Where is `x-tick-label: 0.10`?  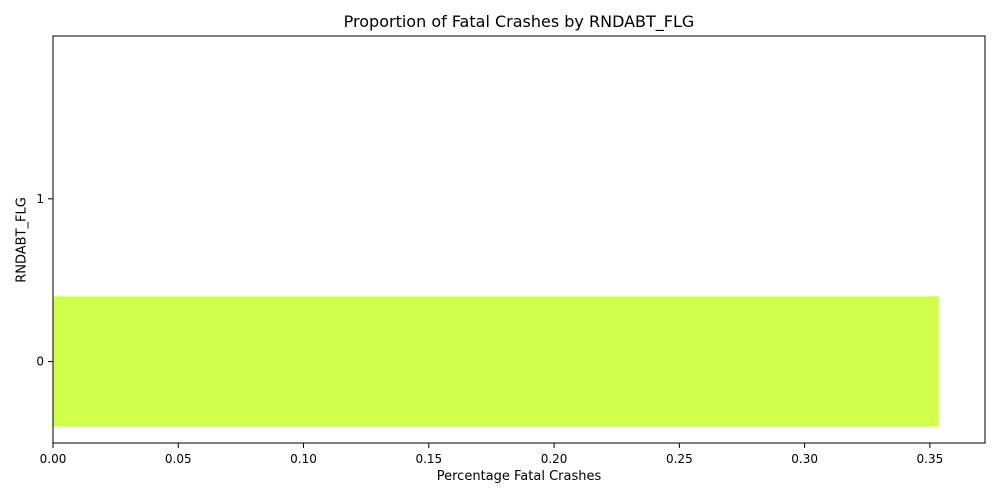
x-tick-label: 0.10 is located at coordinates (303, 459).